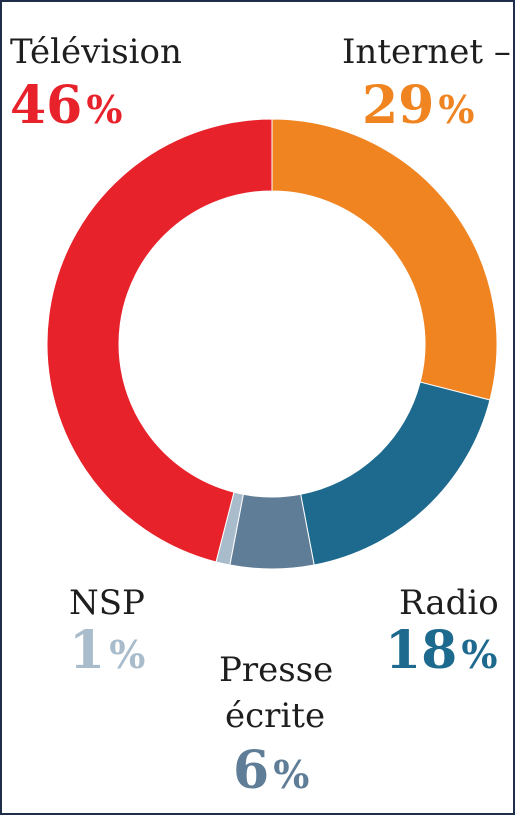 The image size is (519, 819). What do you see at coordinates (272, 531) in the screenshot?
I see `slice-presse-ecrite` at bounding box center [272, 531].